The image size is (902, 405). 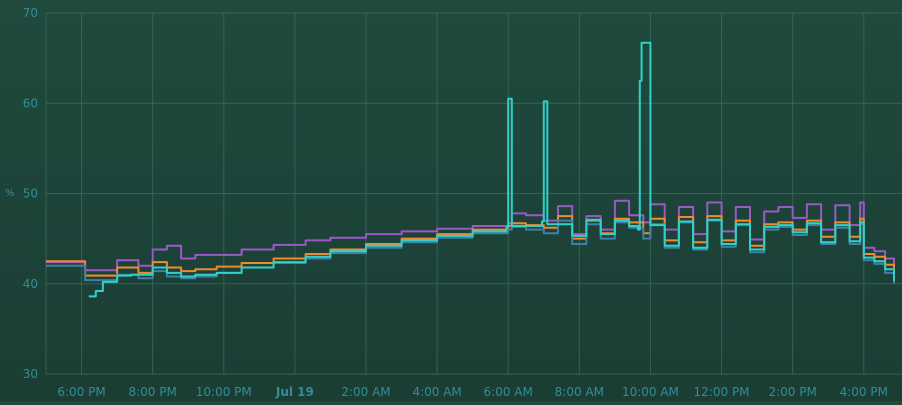 I want to click on y-tick-label: 30, so click(x=30, y=374).